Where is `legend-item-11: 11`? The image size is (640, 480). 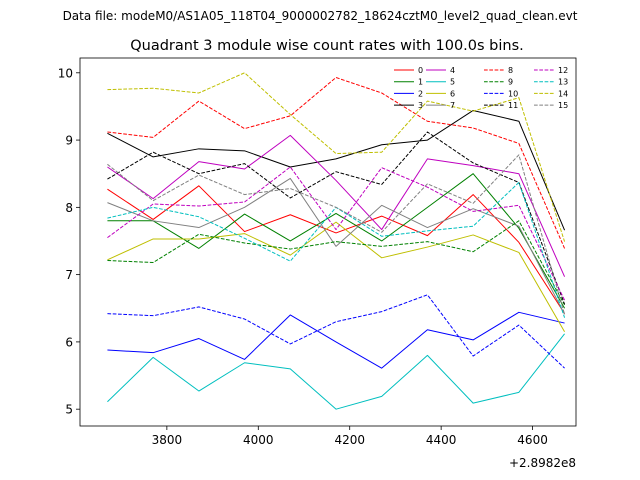
legend-item-11: 11 is located at coordinates (501, 105).